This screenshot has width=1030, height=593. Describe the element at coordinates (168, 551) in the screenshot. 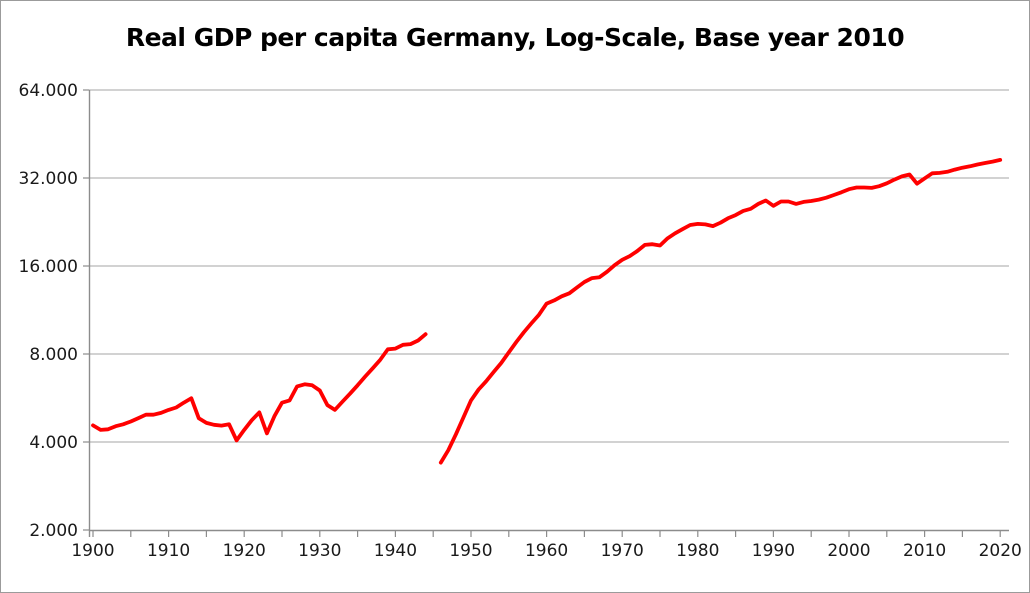

I see `x-tick-label: 1910` at that location.